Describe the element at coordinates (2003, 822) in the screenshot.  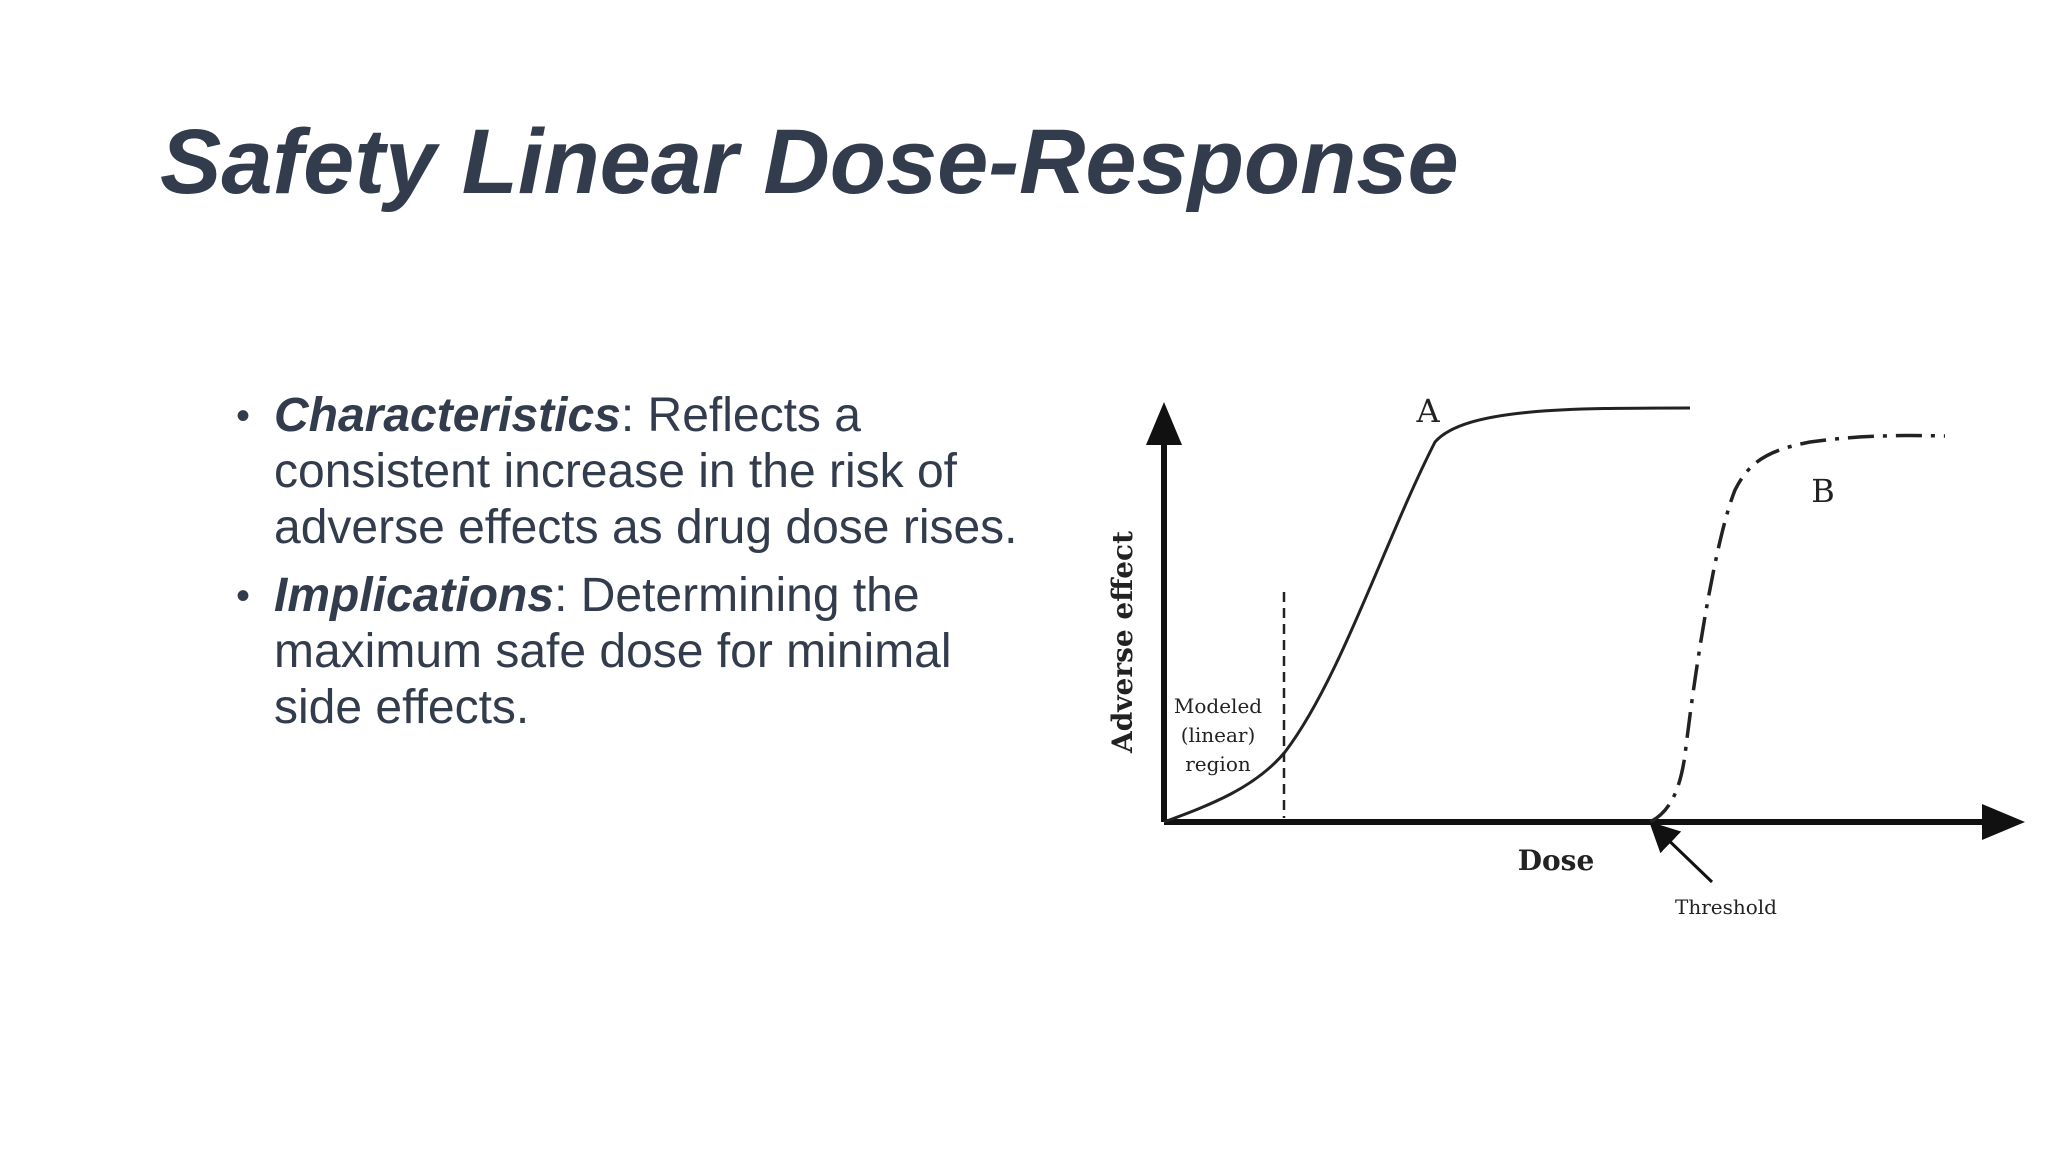
I see `x-axis-arrow-icon` at that location.